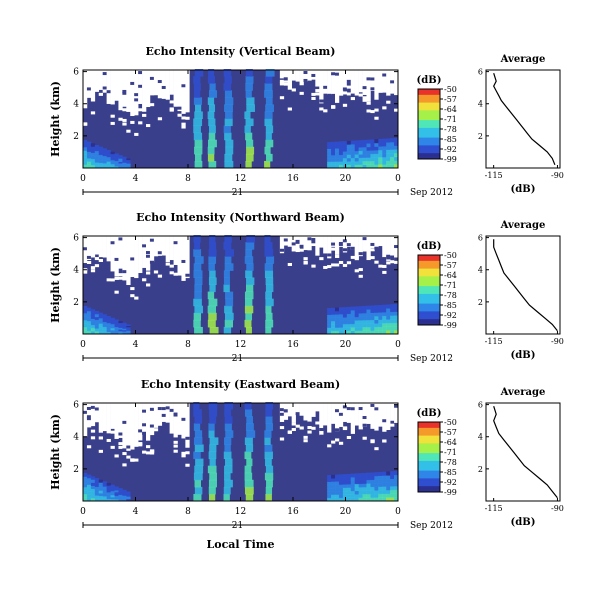 The image size is (615, 598). What do you see at coordinates (241, 452) in the screenshot?
I see `heatmap` at bounding box center [241, 452].